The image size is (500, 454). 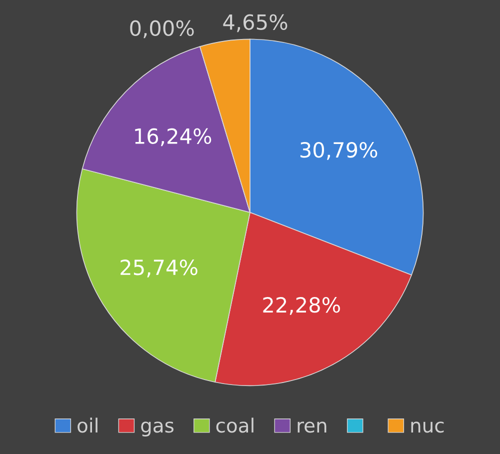 What do you see at coordinates (173, 137) in the screenshot?
I see `data-label: 16,24%` at bounding box center [173, 137].